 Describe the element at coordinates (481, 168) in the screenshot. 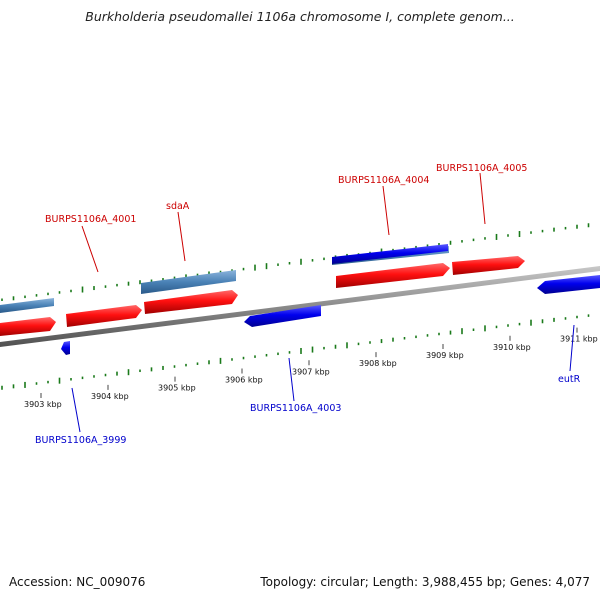

I see `gene-label-burps1106a-4005: BURPS1106A_4005` at that location.